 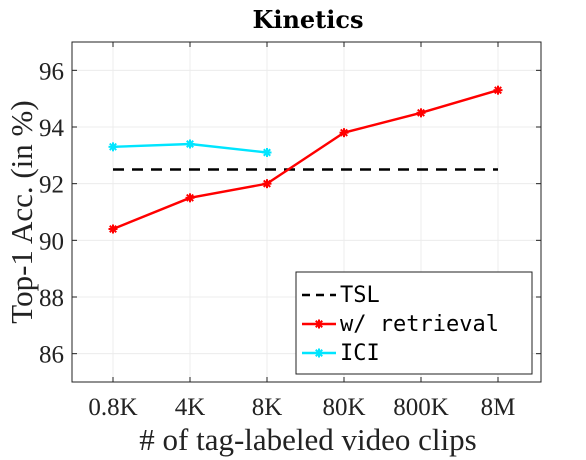 I want to click on legend-entry-ici: ICI, so click(x=341, y=353).